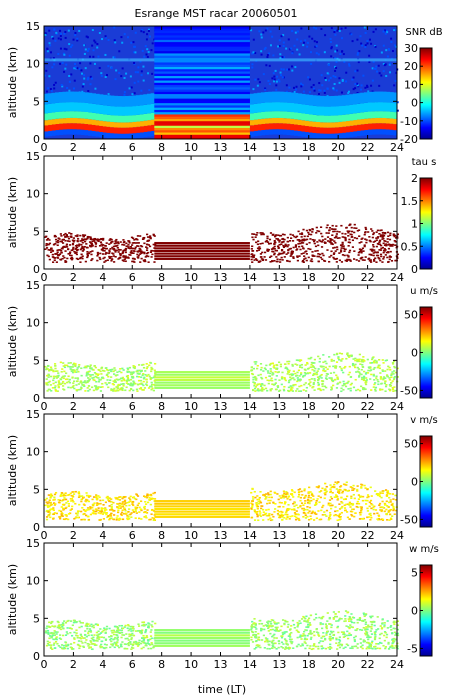 The height and width of the screenshot is (698, 452). I want to click on y-tick-label: 0, so click(36, 269).